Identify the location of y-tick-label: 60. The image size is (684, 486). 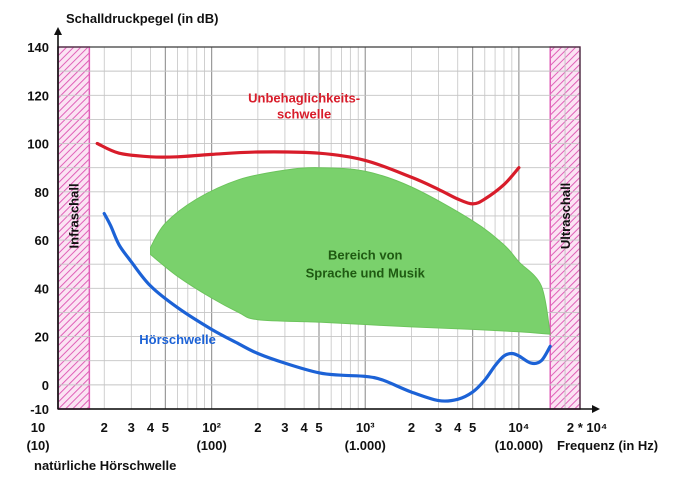
(42, 240).